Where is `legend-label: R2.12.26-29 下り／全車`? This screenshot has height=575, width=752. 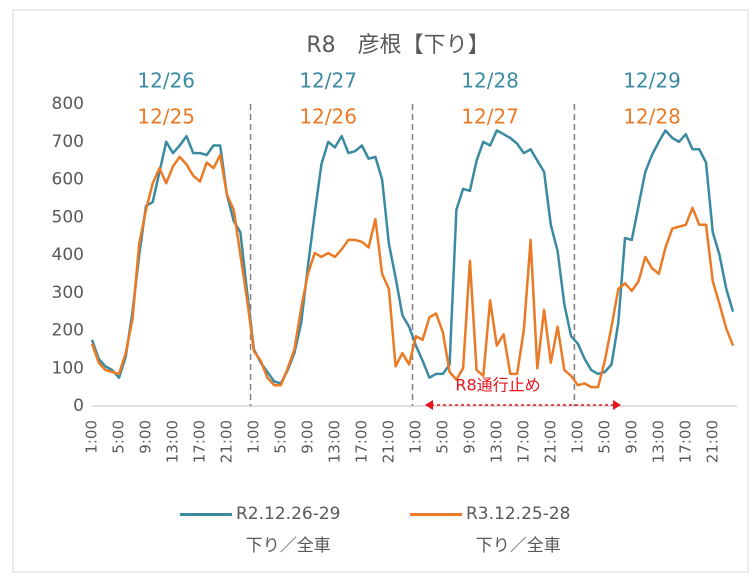
legend-label: R2.12.26-29 下り／全車 is located at coordinates (288, 530).